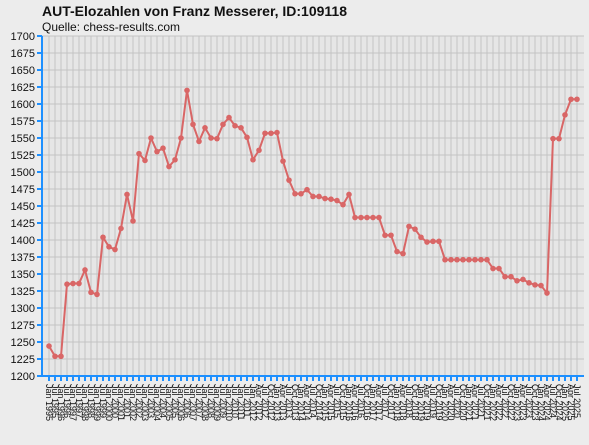  Describe the element at coordinates (277, 402) in the screenshot. I see `x-tick-label: Jan 2013` at that location.